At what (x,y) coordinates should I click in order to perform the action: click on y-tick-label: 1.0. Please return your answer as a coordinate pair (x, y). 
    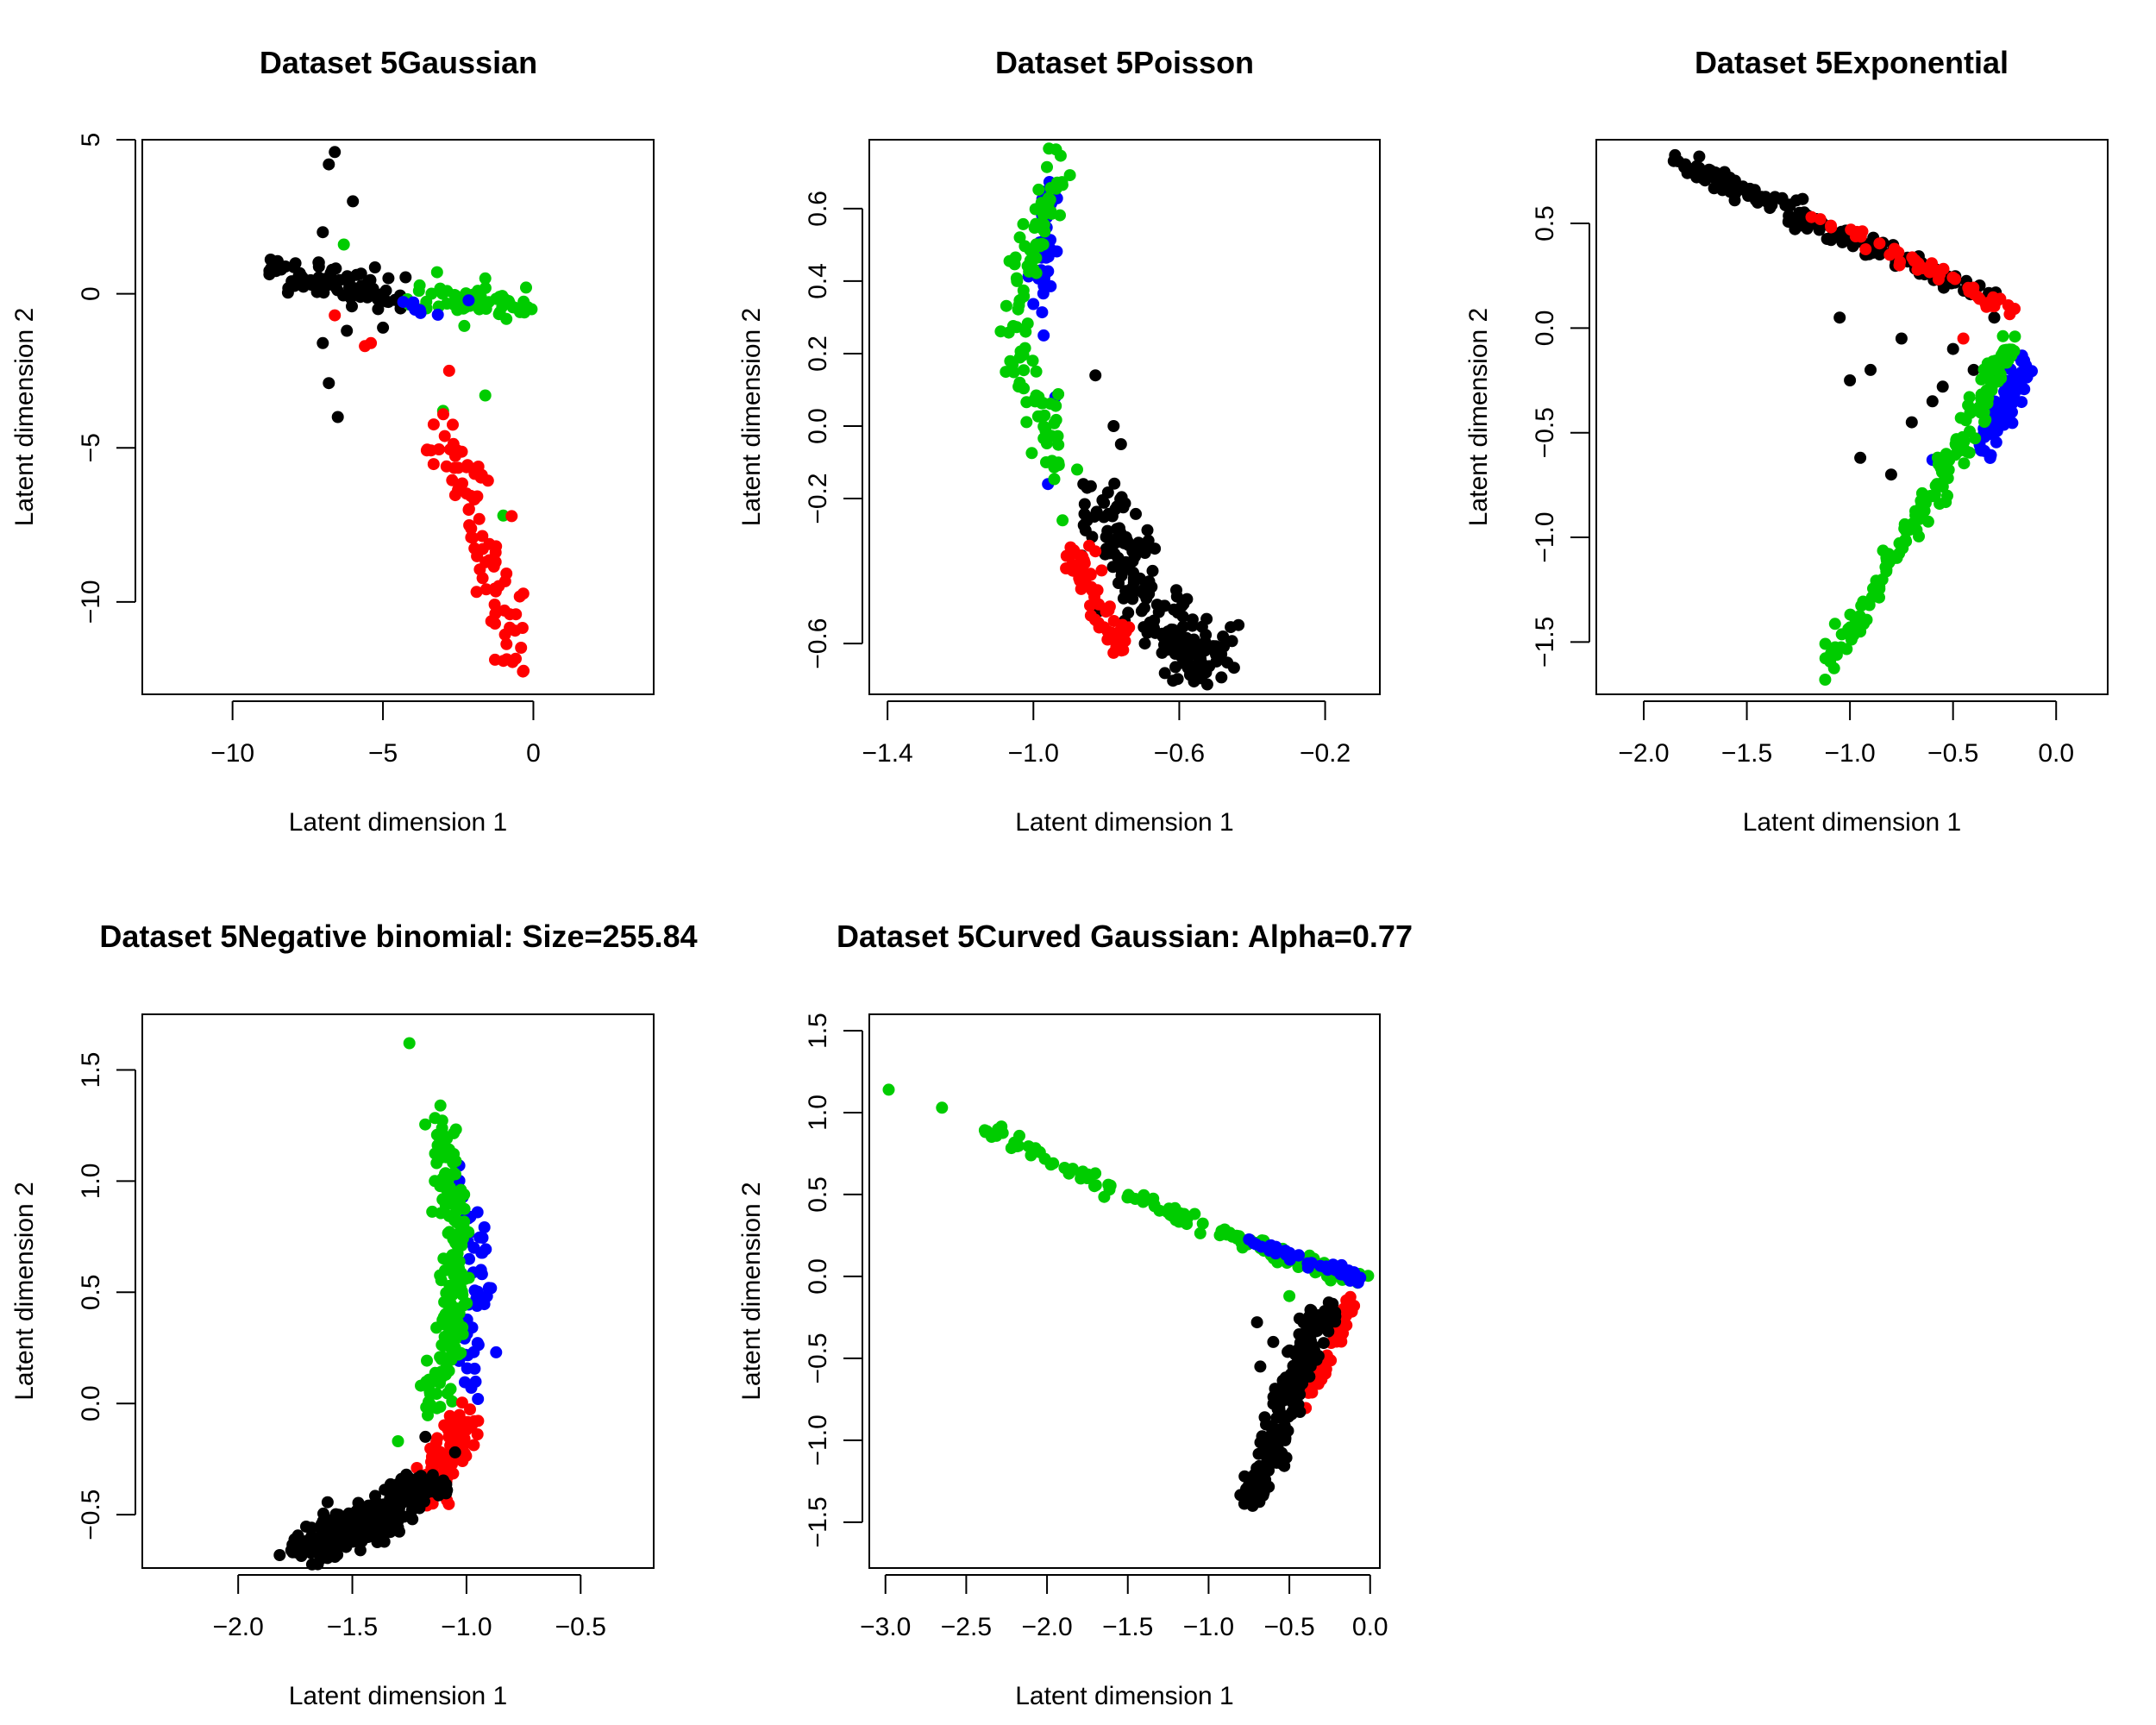
    Looking at the image, I should click on (818, 1113).